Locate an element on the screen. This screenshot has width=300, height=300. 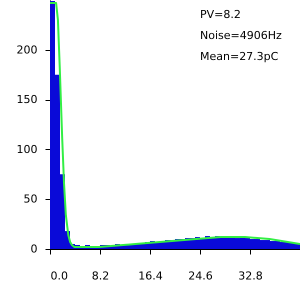
y-tick-label: 150 is located at coordinates (27, 99).